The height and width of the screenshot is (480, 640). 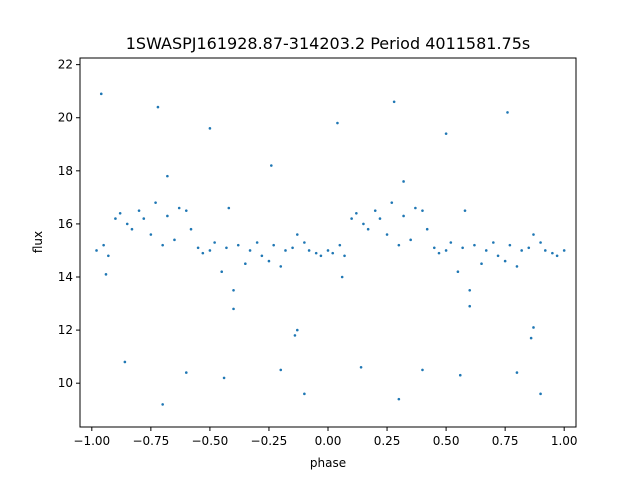 What do you see at coordinates (65, 383) in the screenshot?
I see `y-tick-label: 10` at bounding box center [65, 383].